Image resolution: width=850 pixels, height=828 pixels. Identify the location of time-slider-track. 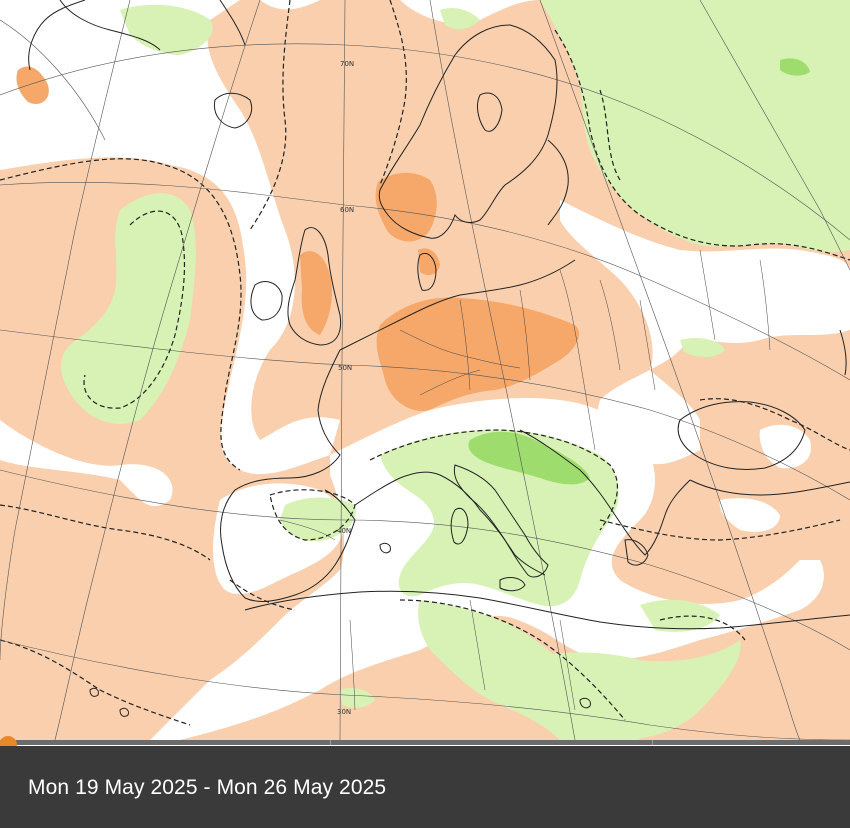
(425, 742).